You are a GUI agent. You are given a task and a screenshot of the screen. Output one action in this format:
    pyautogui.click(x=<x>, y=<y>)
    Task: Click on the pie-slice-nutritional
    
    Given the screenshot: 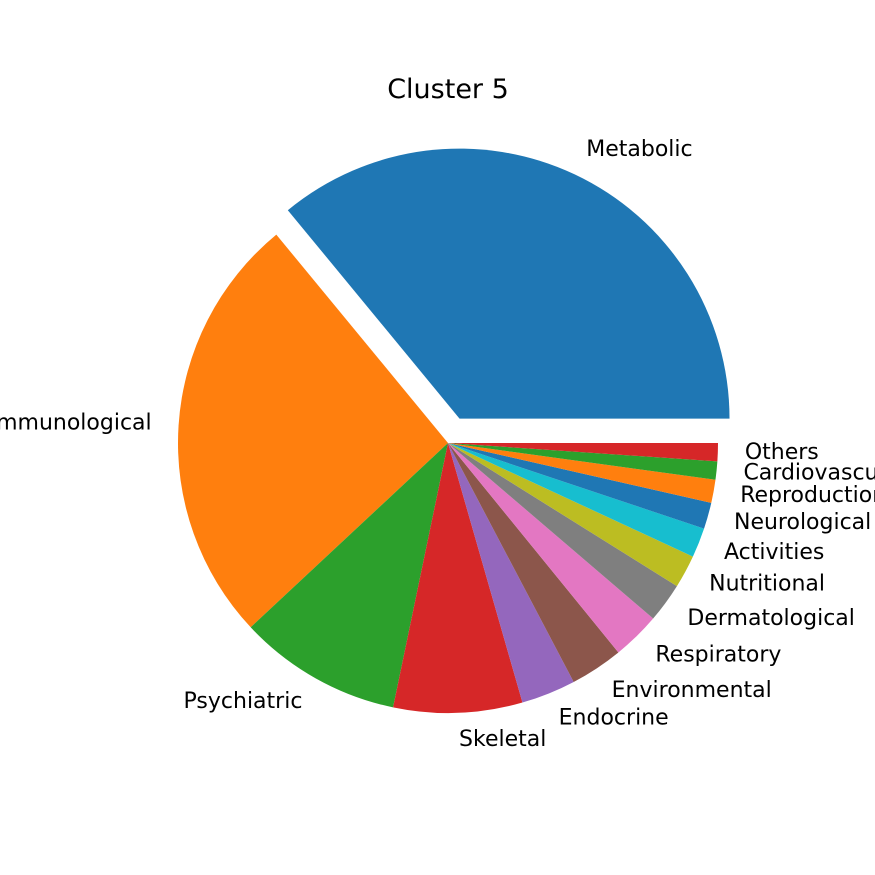 What is the action you would take?
    pyautogui.click(x=570, y=515)
    